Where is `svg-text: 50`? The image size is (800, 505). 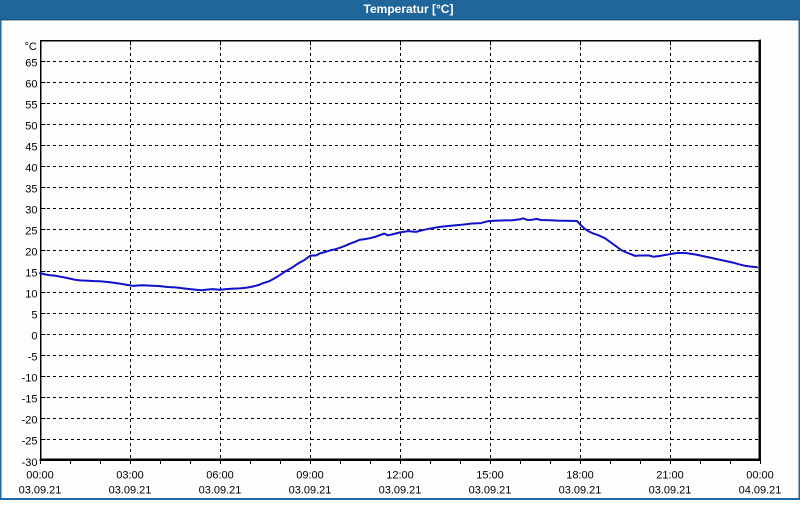 svg-text: 50 is located at coordinates (31, 127).